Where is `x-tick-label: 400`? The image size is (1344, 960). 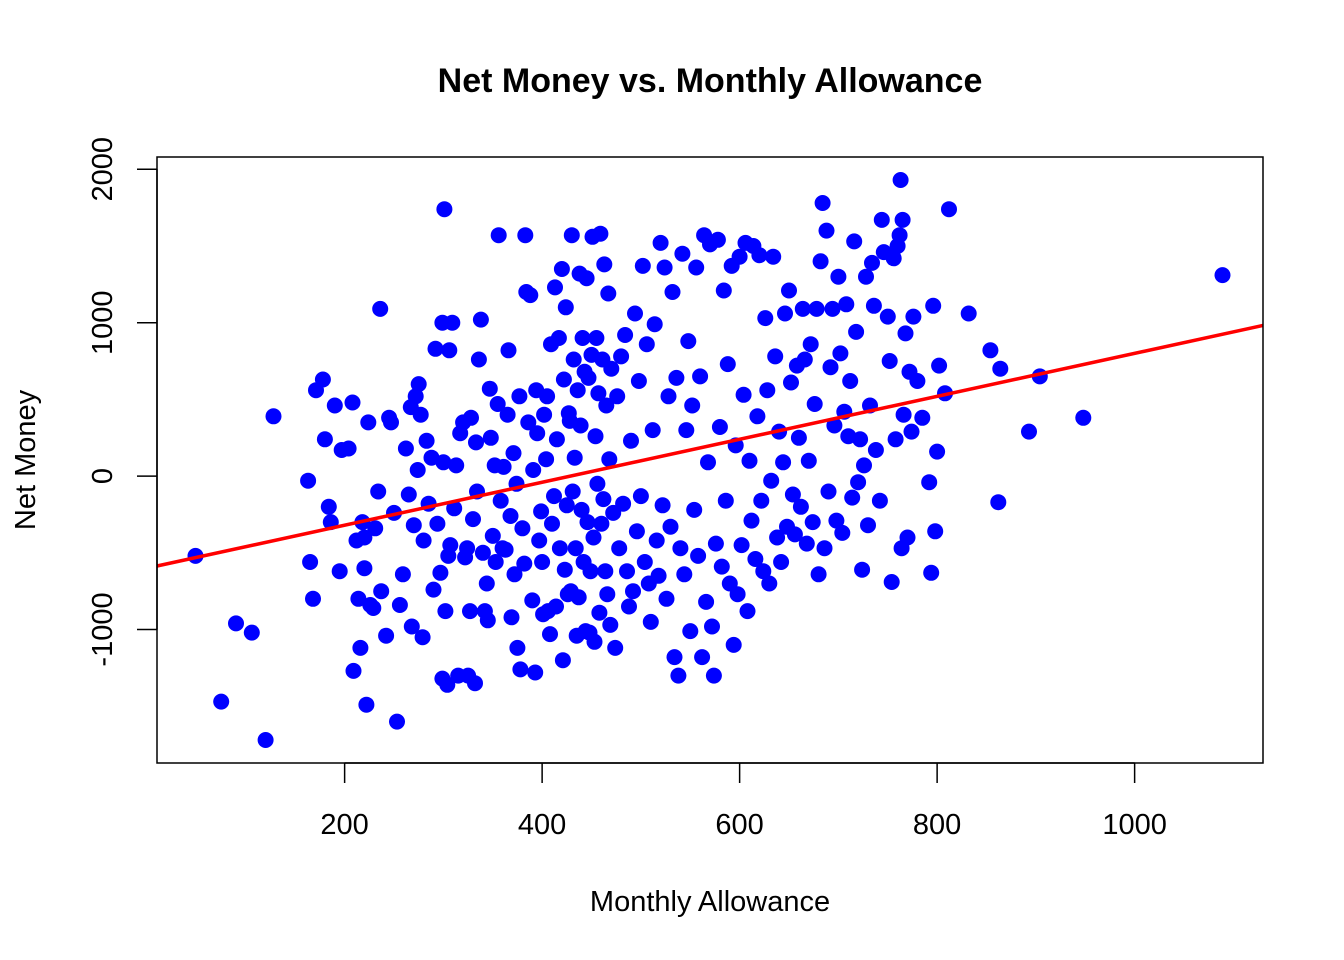
x-tick-label: 400 is located at coordinates (542, 825).